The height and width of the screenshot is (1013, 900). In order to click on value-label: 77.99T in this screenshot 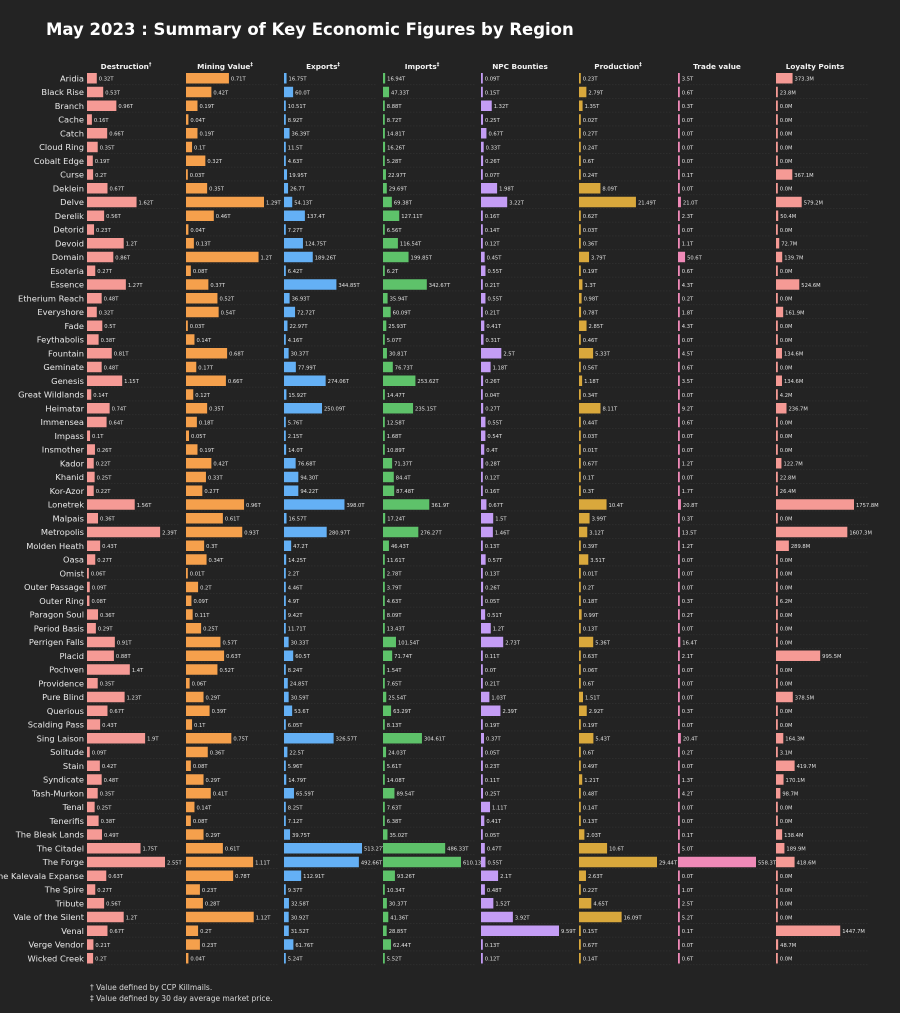, I will do `click(307, 368)`.